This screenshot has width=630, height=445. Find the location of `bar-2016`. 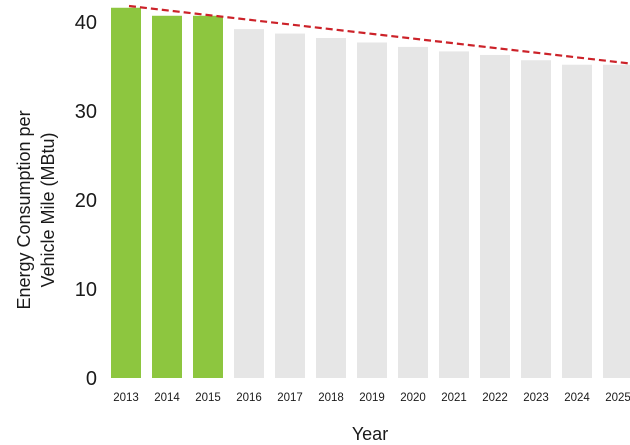

bar-2016 is located at coordinates (249, 204).